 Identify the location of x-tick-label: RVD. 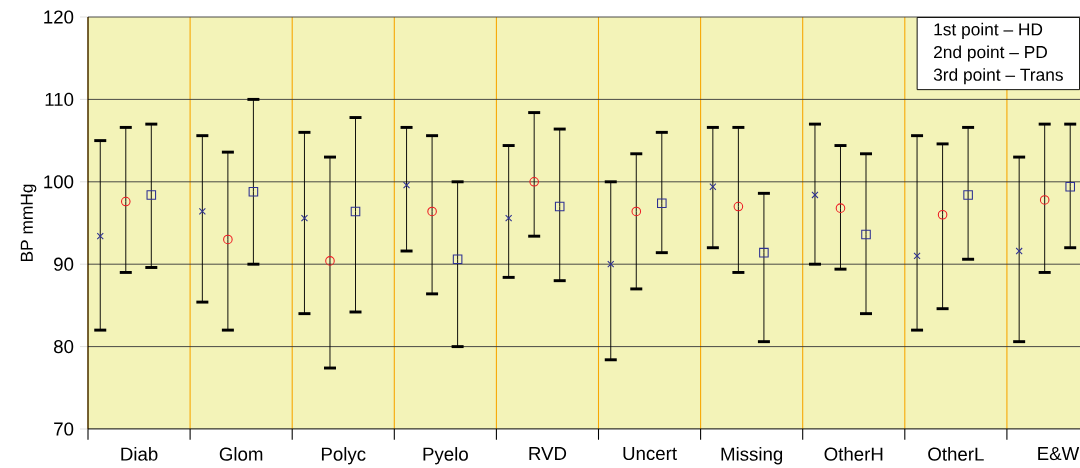
(548, 453).